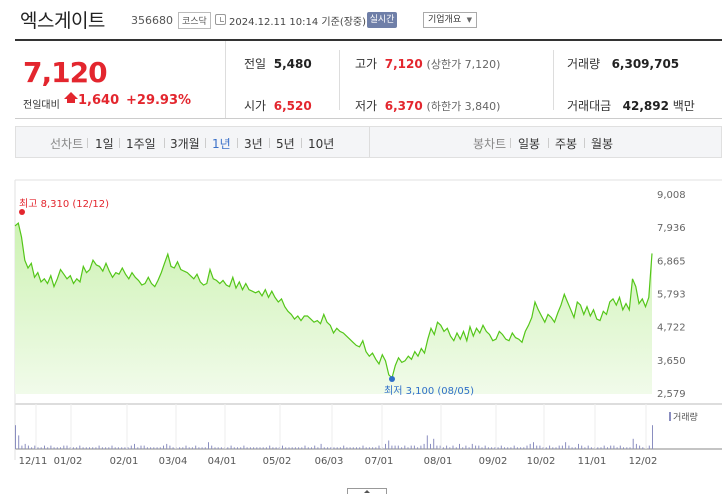  What do you see at coordinates (120, 79) in the screenshot?
I see `current-price-panel: 7,120 전일대비 1,640 +29.93%` at bounding box center [120, 79].